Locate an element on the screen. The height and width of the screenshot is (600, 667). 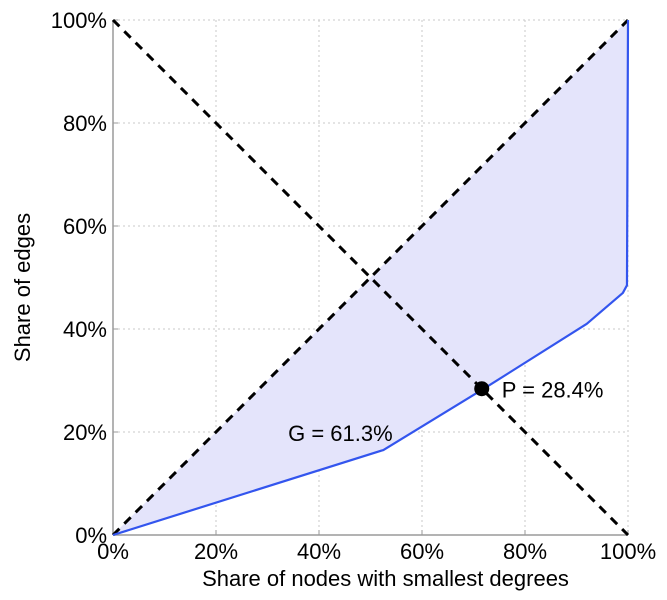
x-axis-title: Share of nodes with smallest degrees is located at coordinates (385, 578).